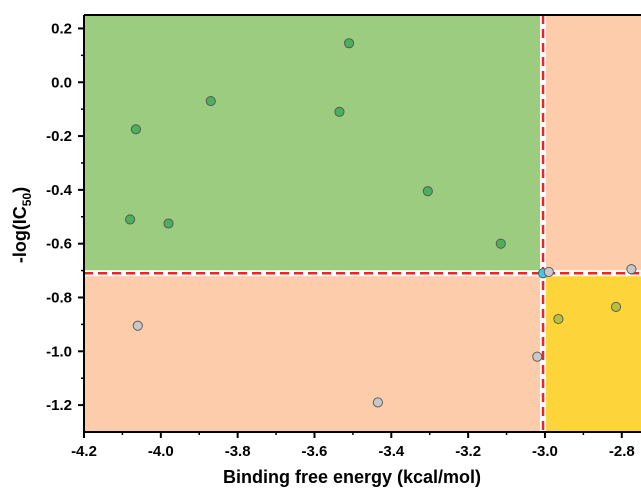  I want to click on y-tick-label: -0.4, so click(59, 190).